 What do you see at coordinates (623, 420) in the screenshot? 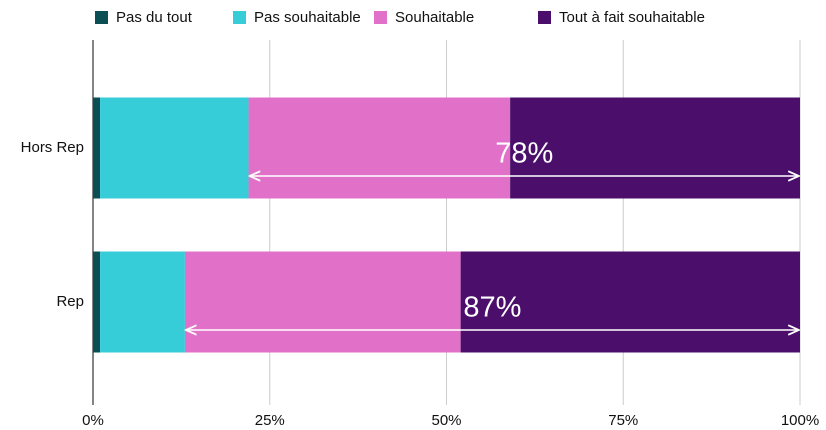
I see `x-tick-label: 75%` at bounding box center [623, 420].